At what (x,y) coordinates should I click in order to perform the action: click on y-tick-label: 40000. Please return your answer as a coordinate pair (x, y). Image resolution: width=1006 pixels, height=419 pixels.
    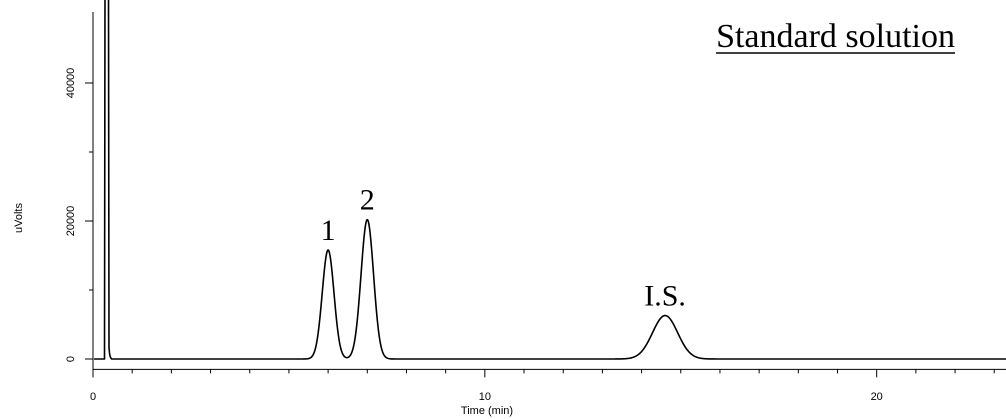
    Looking at the image, I should click on (71, 83).